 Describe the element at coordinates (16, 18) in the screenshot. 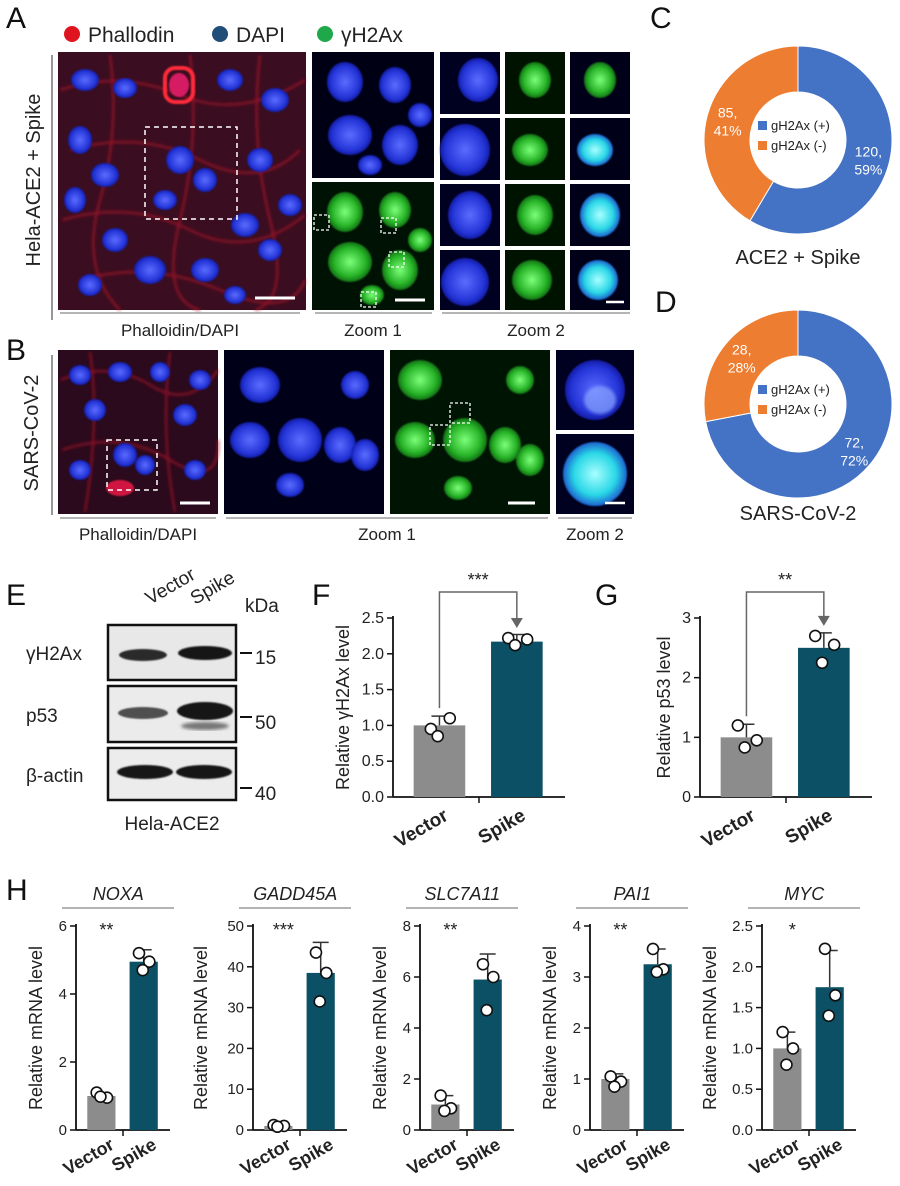

I see `panel-label-a: A` at that location.